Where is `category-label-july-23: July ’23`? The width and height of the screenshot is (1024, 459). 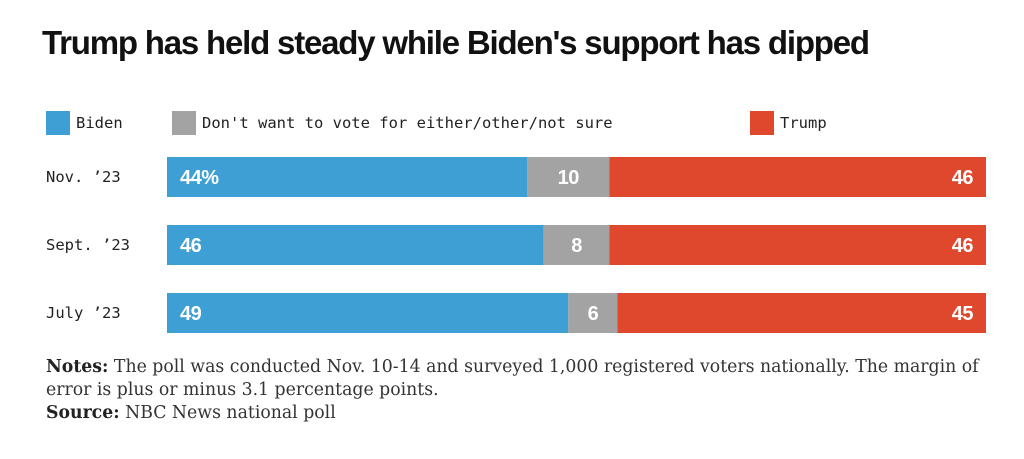 category-label-july-23: July ’23 is located at coordinates (83, 313).